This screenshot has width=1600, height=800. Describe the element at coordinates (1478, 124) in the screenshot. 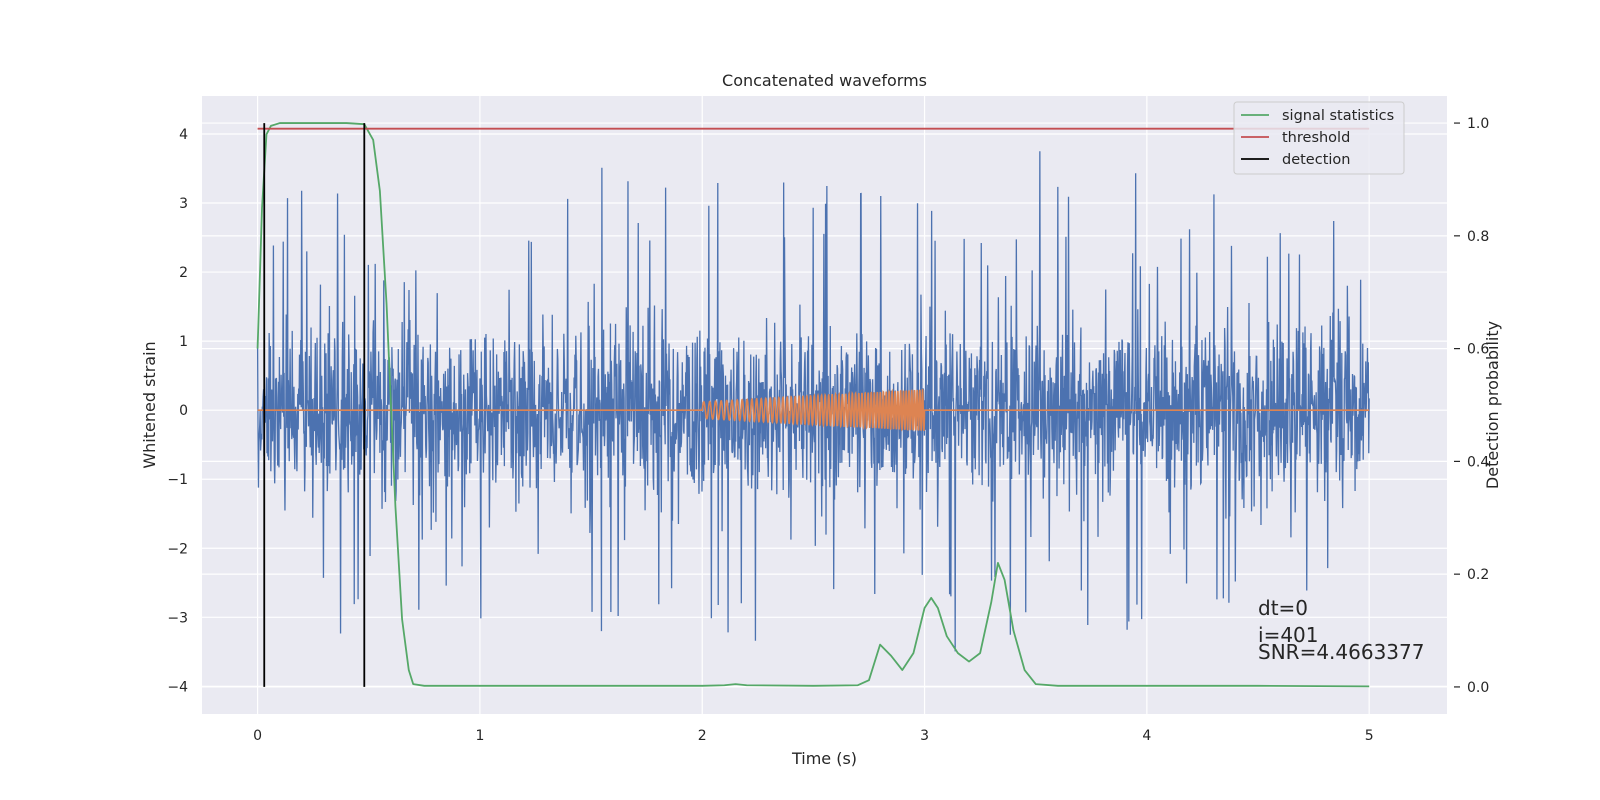

I see `y2-tick-label: 1.0` at that location.